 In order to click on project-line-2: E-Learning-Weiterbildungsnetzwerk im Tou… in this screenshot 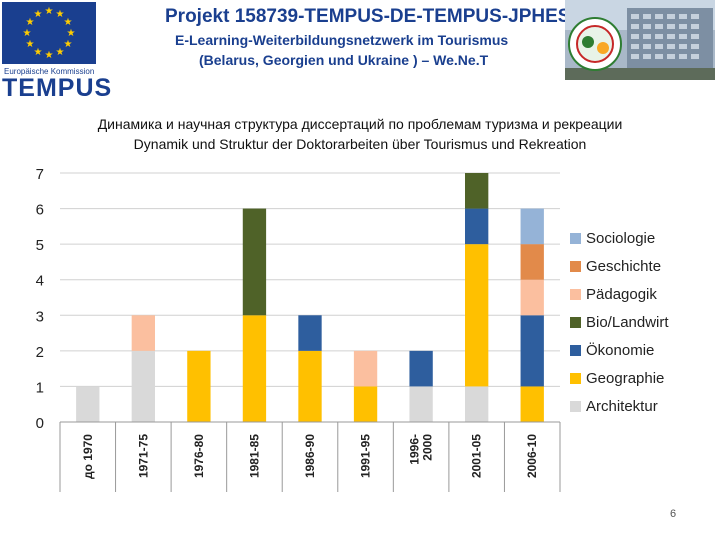, I will do `click(342, 40)`.